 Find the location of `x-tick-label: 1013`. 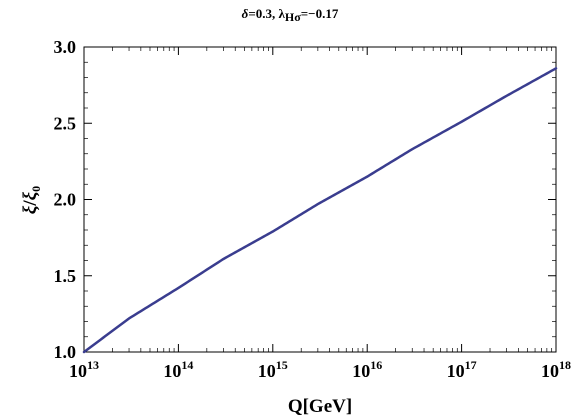

x-tick-label: 1013 is located at coordinates (84, 369).